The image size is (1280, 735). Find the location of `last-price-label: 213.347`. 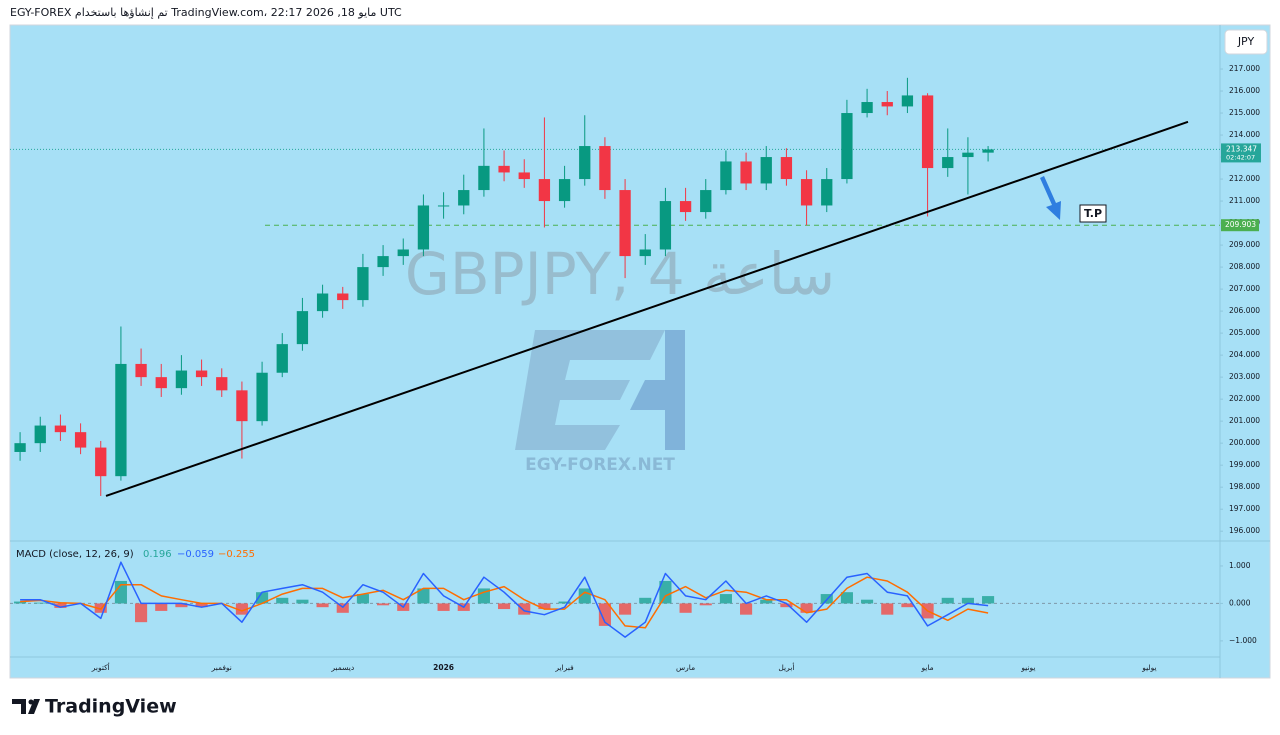

last-price-label: 213.347 is located at coordinates (1241, 148).